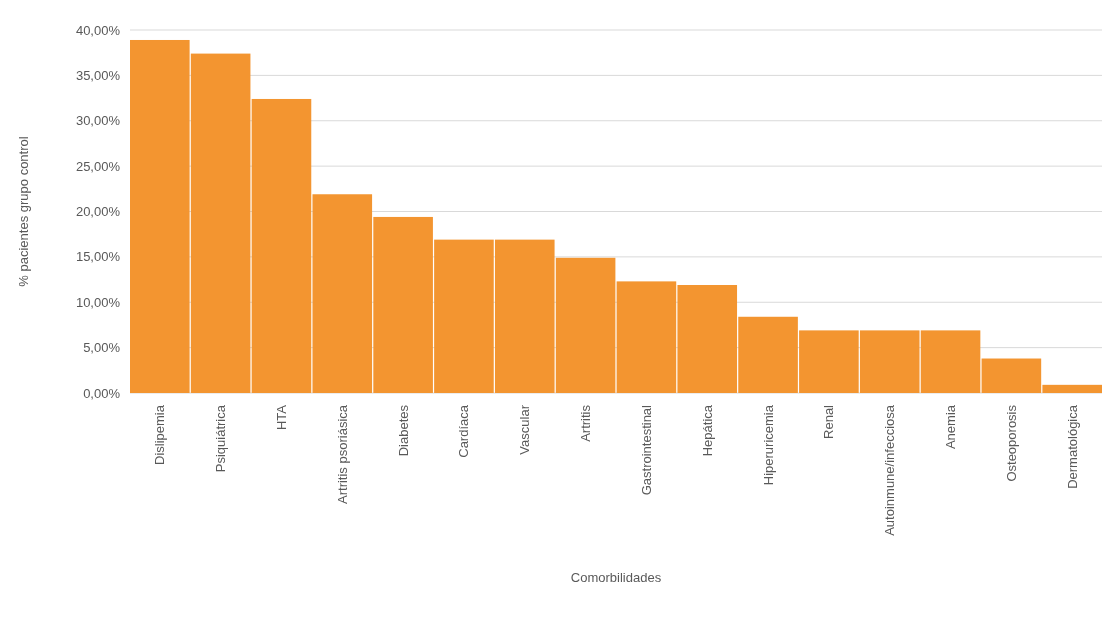  I want to click on y-tick-label: 10,00%, so click(98, 302).